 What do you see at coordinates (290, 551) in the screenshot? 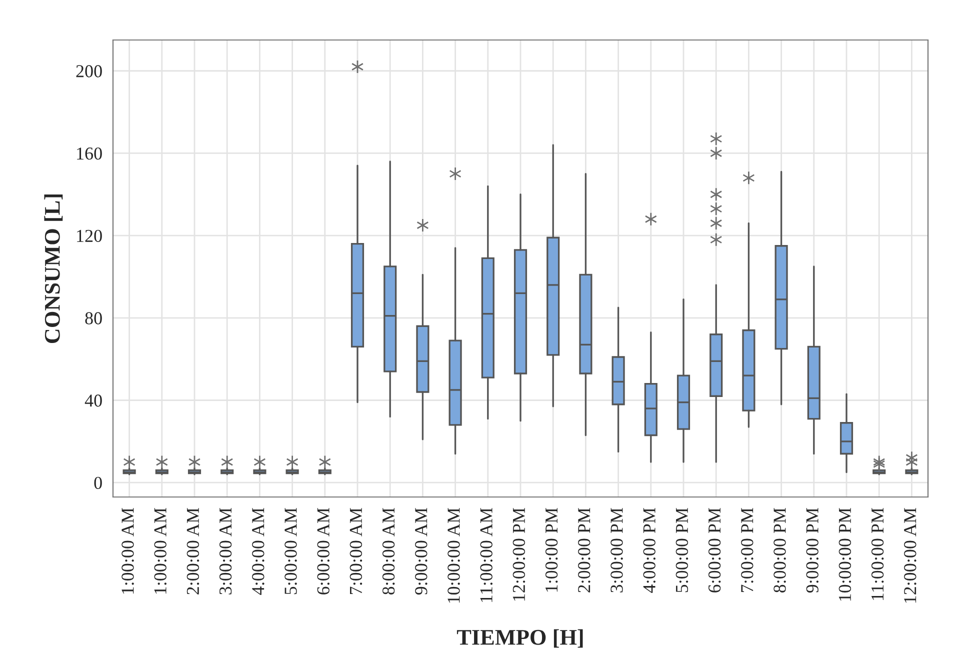
I see `x-tick-label: 5:00:00 AM` at bounding box center [290, 551].